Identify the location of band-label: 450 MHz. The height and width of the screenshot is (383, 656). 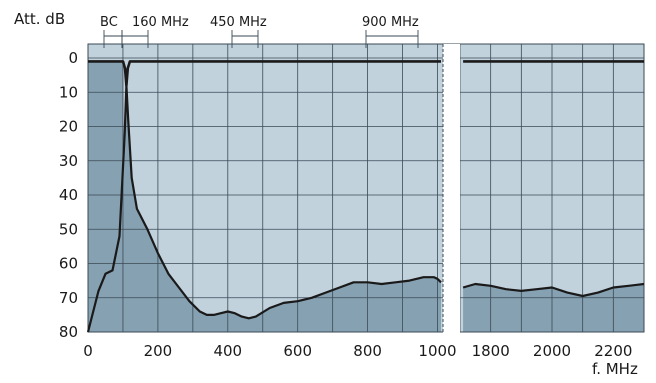
(238, 22).